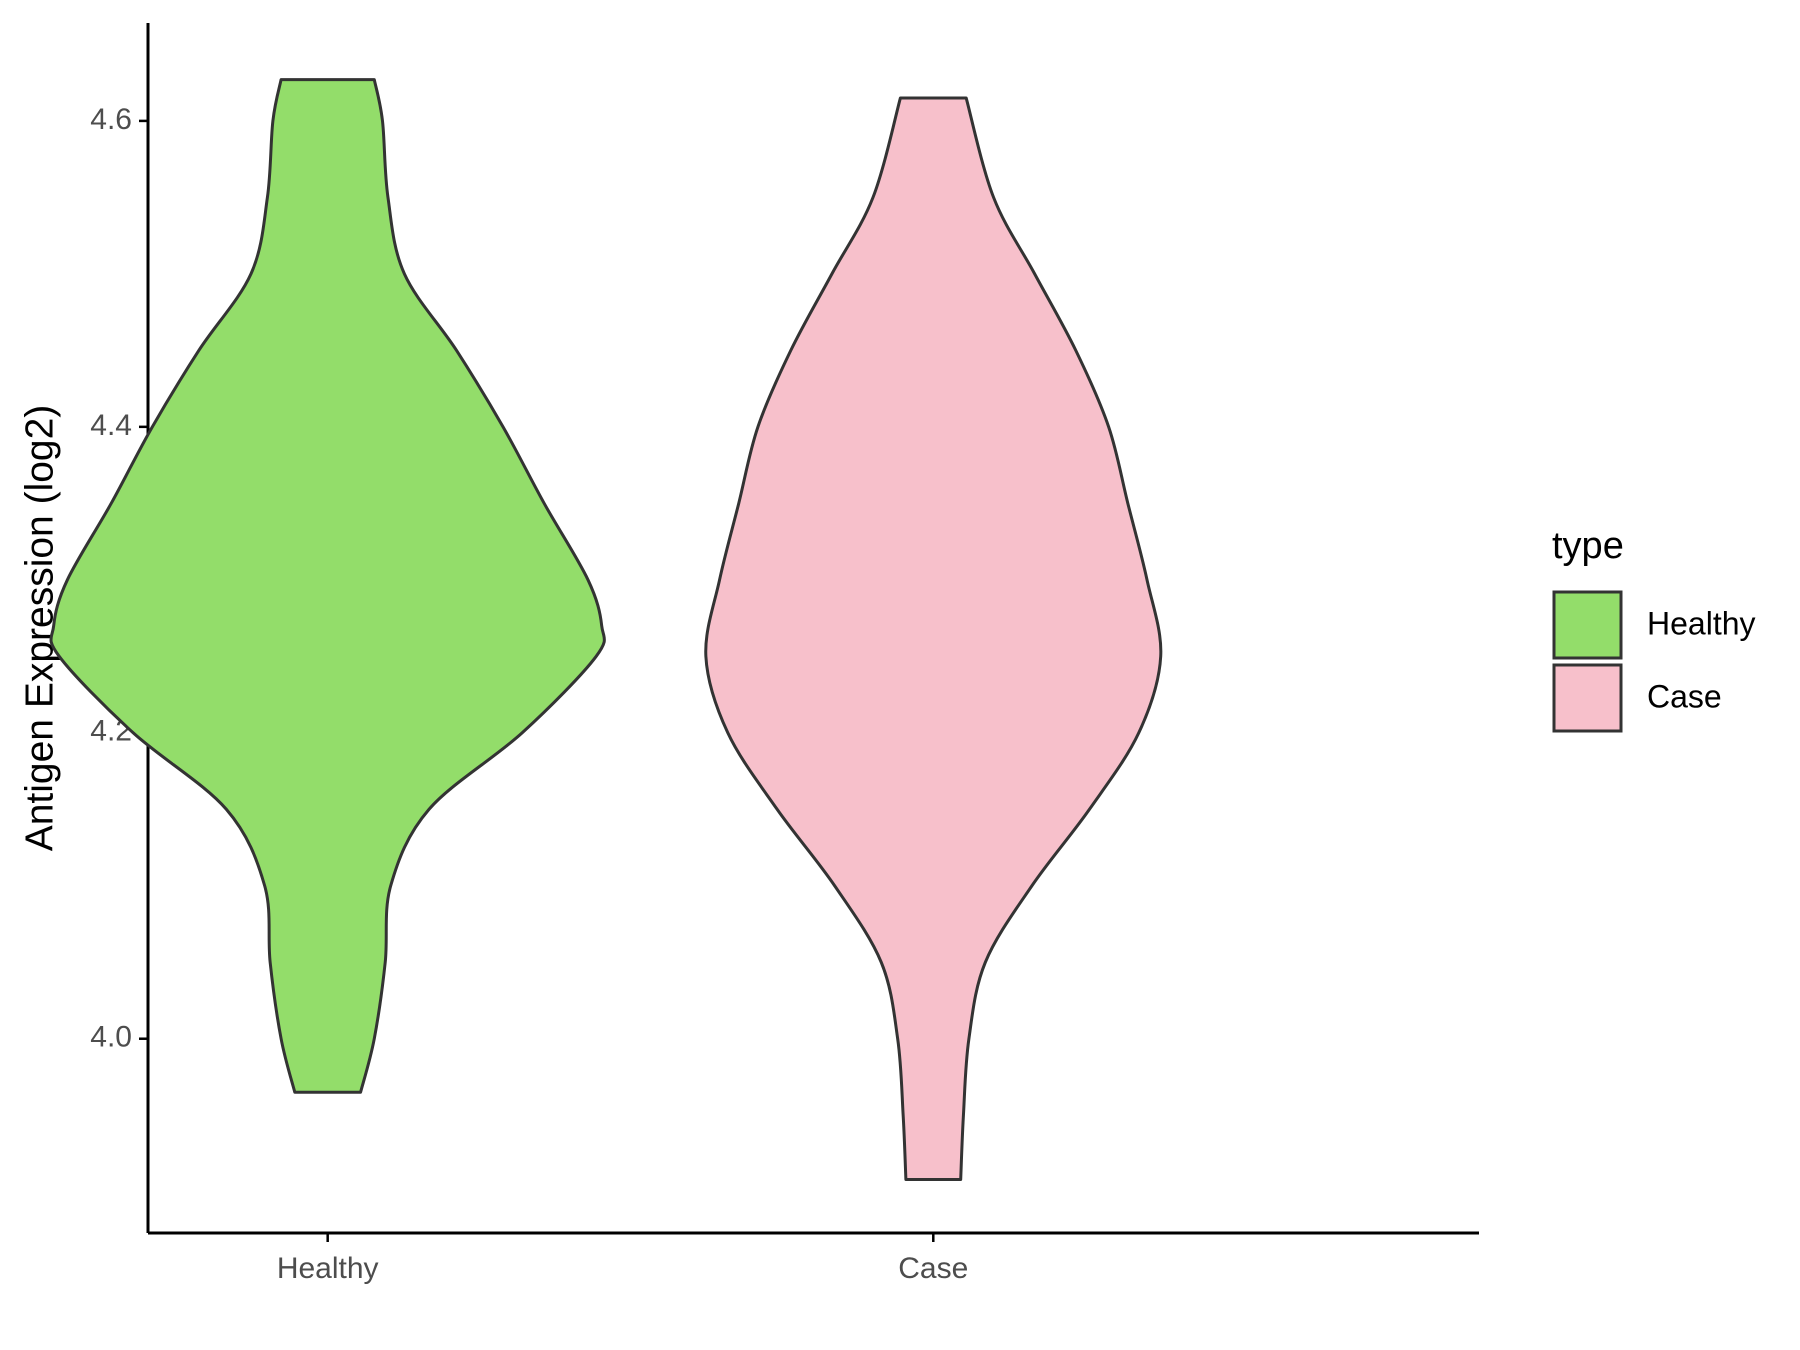 The width and height of the screenshot is (1800, 1350). Describe the element at coordinates (1701, 623) in the screenshot. I see `legend-label: Healthy` at that location.